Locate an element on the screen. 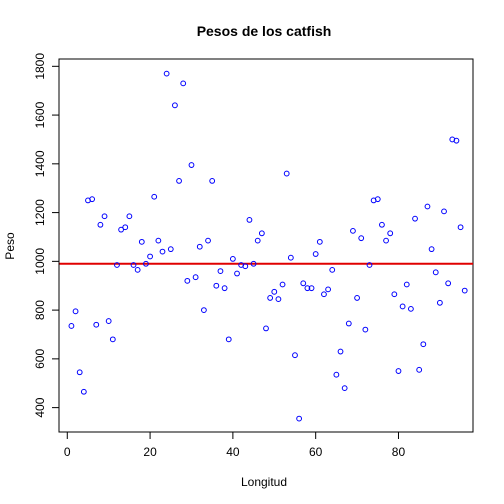 The image size is (504, 504). y-tick-label: 600 is located at coordinates (40, 359).